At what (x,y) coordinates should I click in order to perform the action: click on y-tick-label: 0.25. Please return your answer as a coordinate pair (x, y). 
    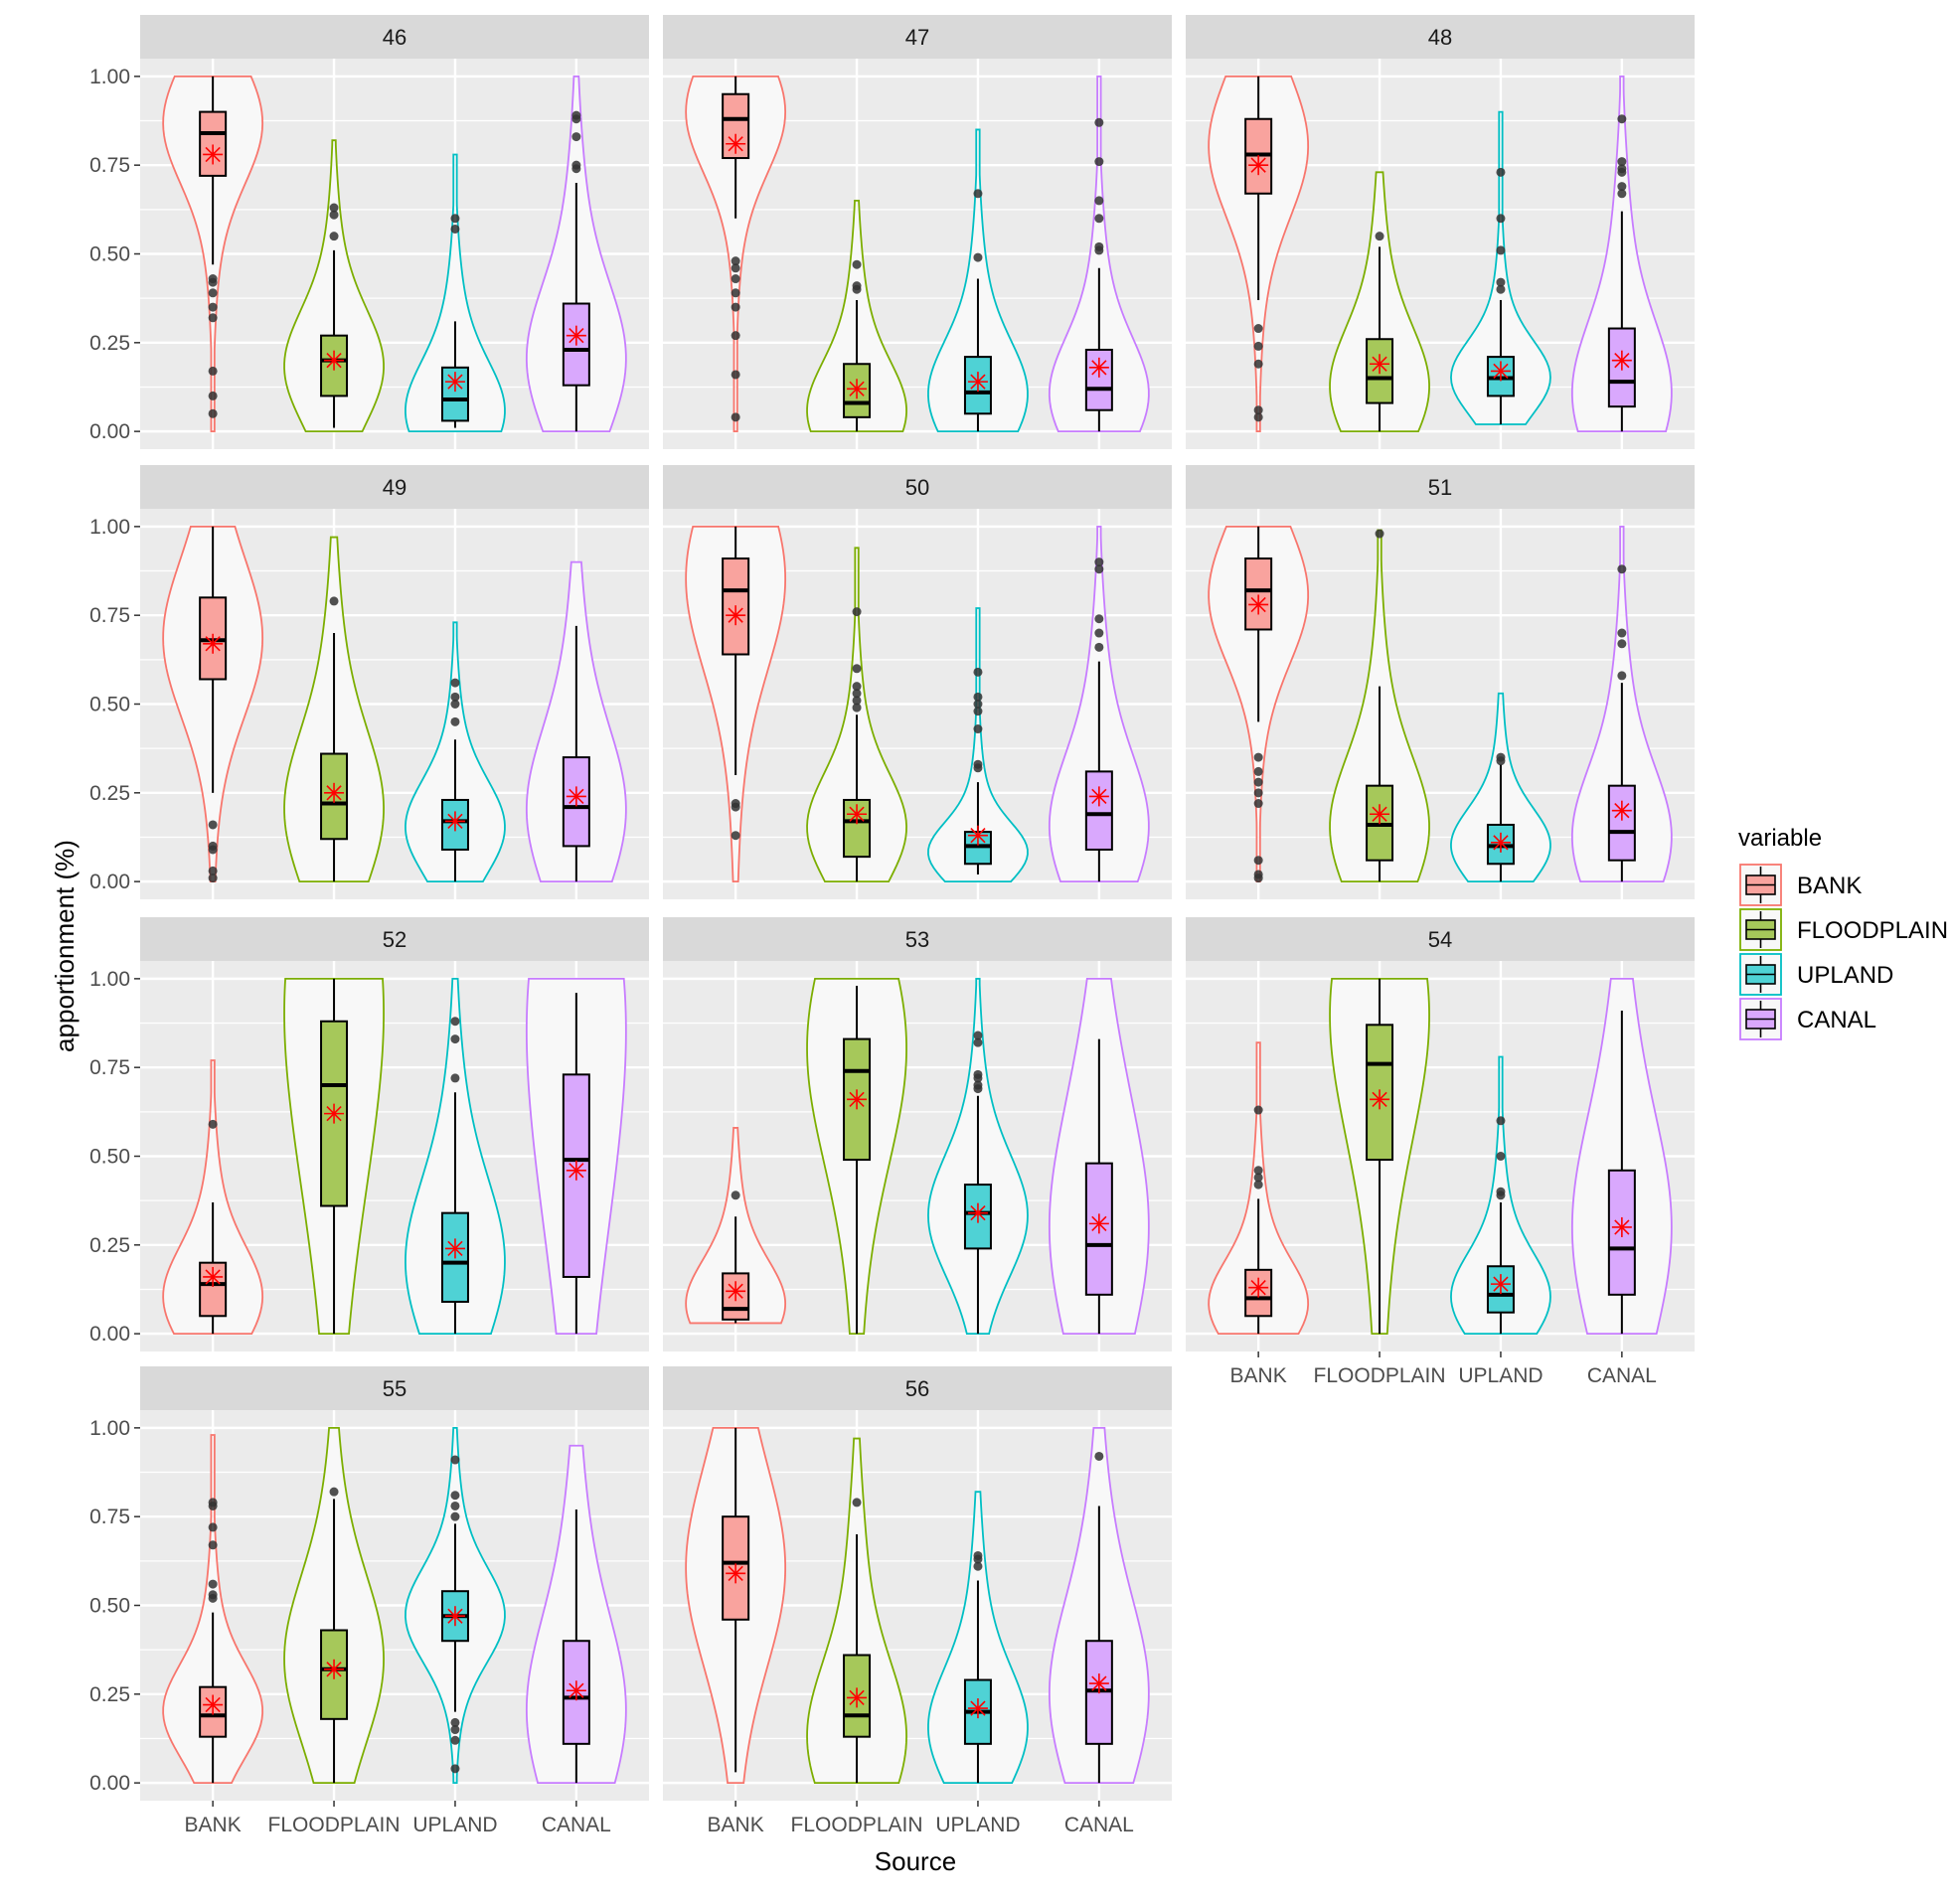
    Looking at the image, I should click on (109, 1695).